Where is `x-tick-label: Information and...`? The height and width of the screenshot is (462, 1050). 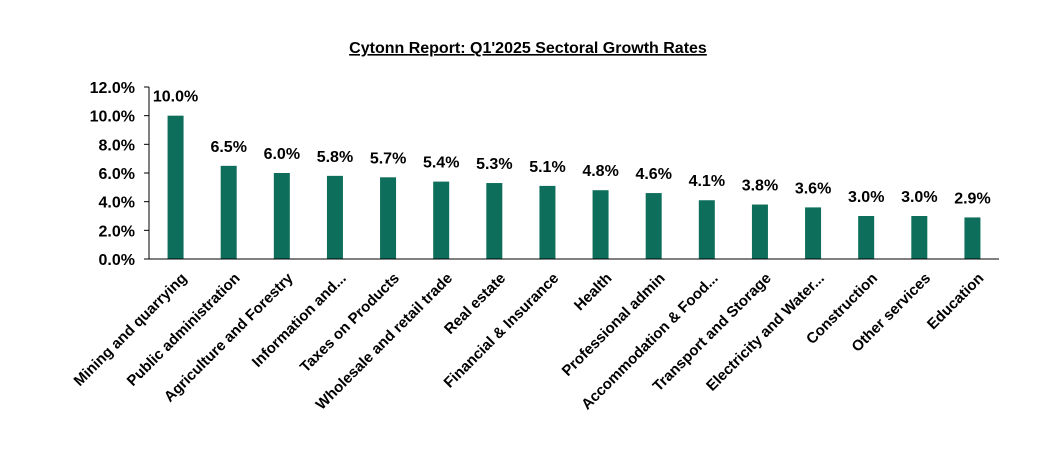
x-tick-label: Information and... is located at coordinates (299, 320).